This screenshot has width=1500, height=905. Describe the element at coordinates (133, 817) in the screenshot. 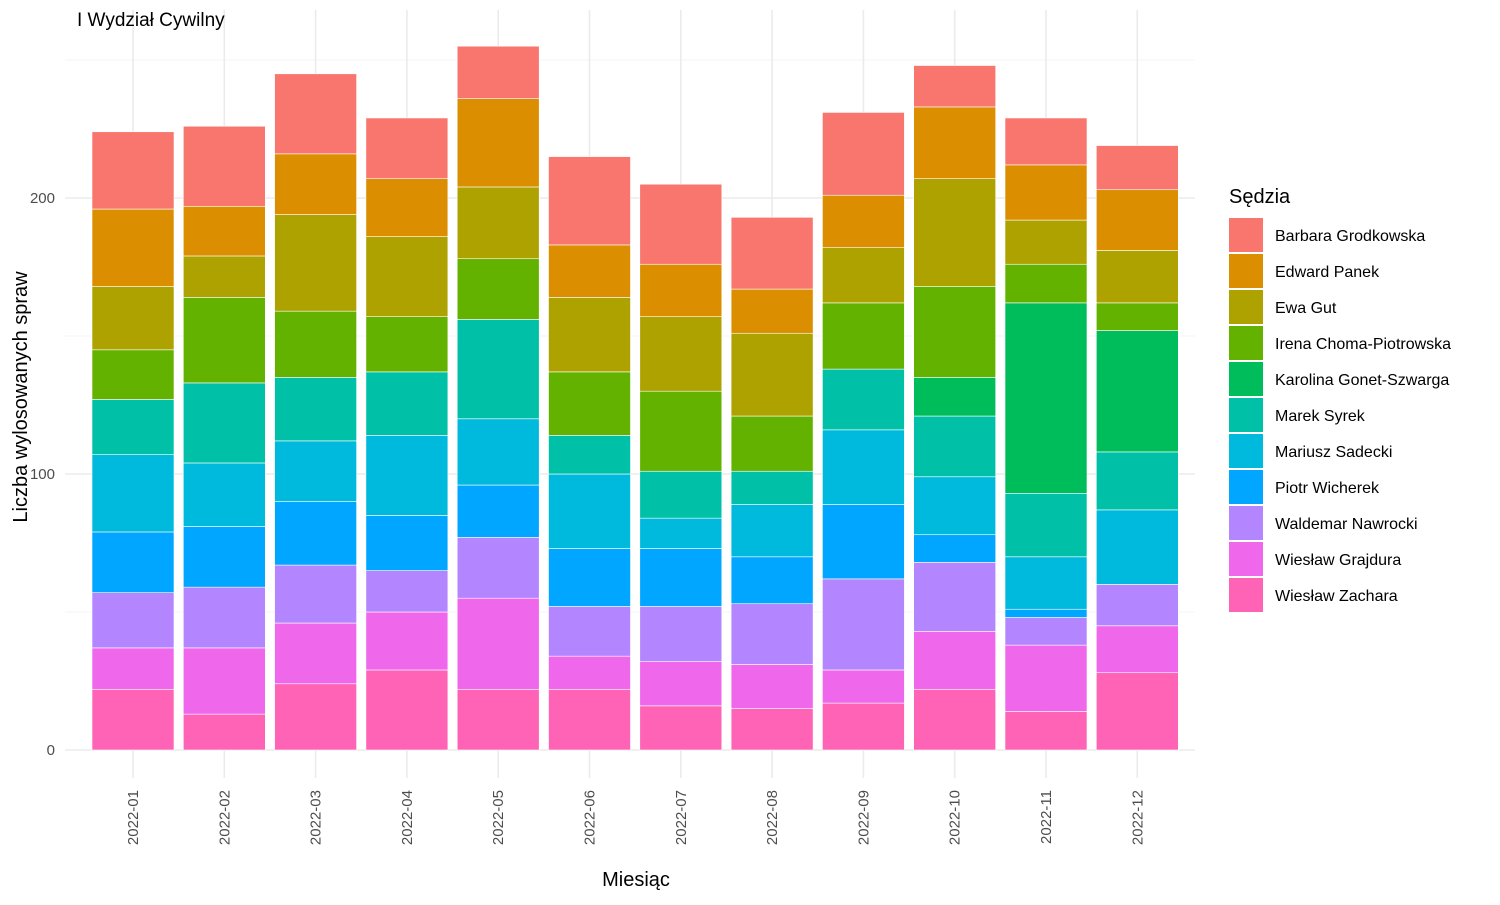

I see `x-tick-label: 2022-01` at that location.